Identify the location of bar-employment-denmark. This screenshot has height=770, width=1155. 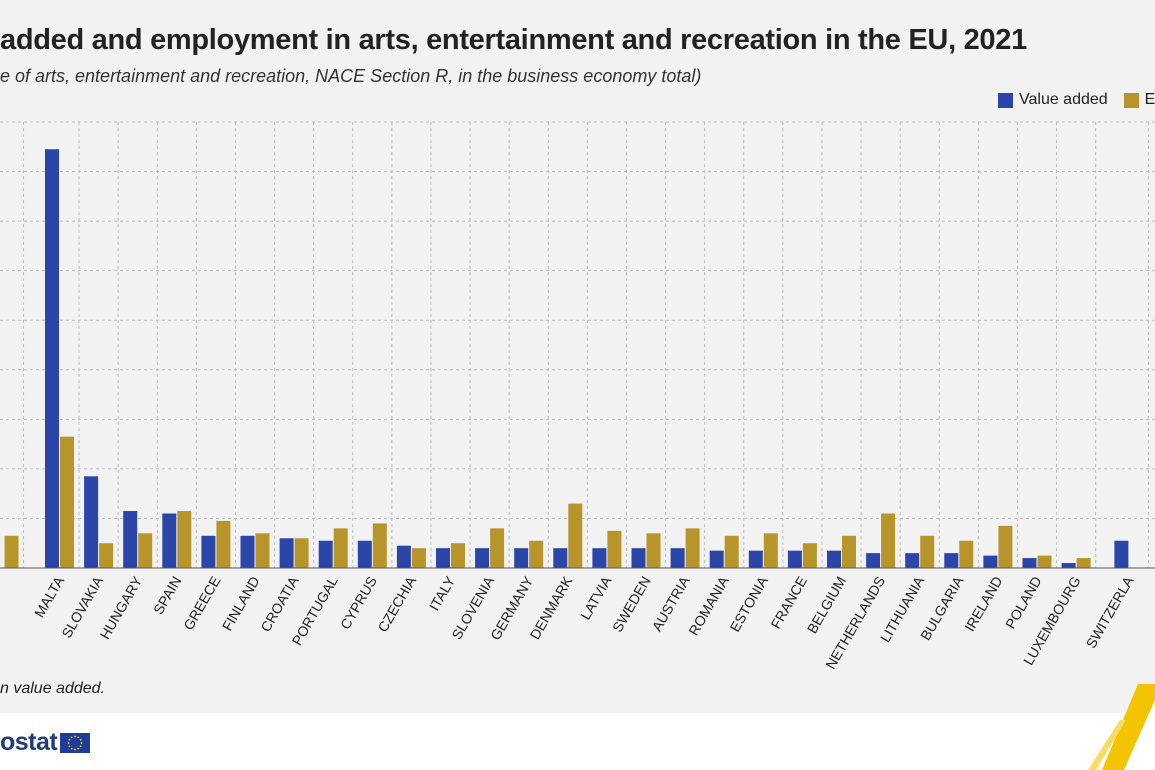
(575, 535).